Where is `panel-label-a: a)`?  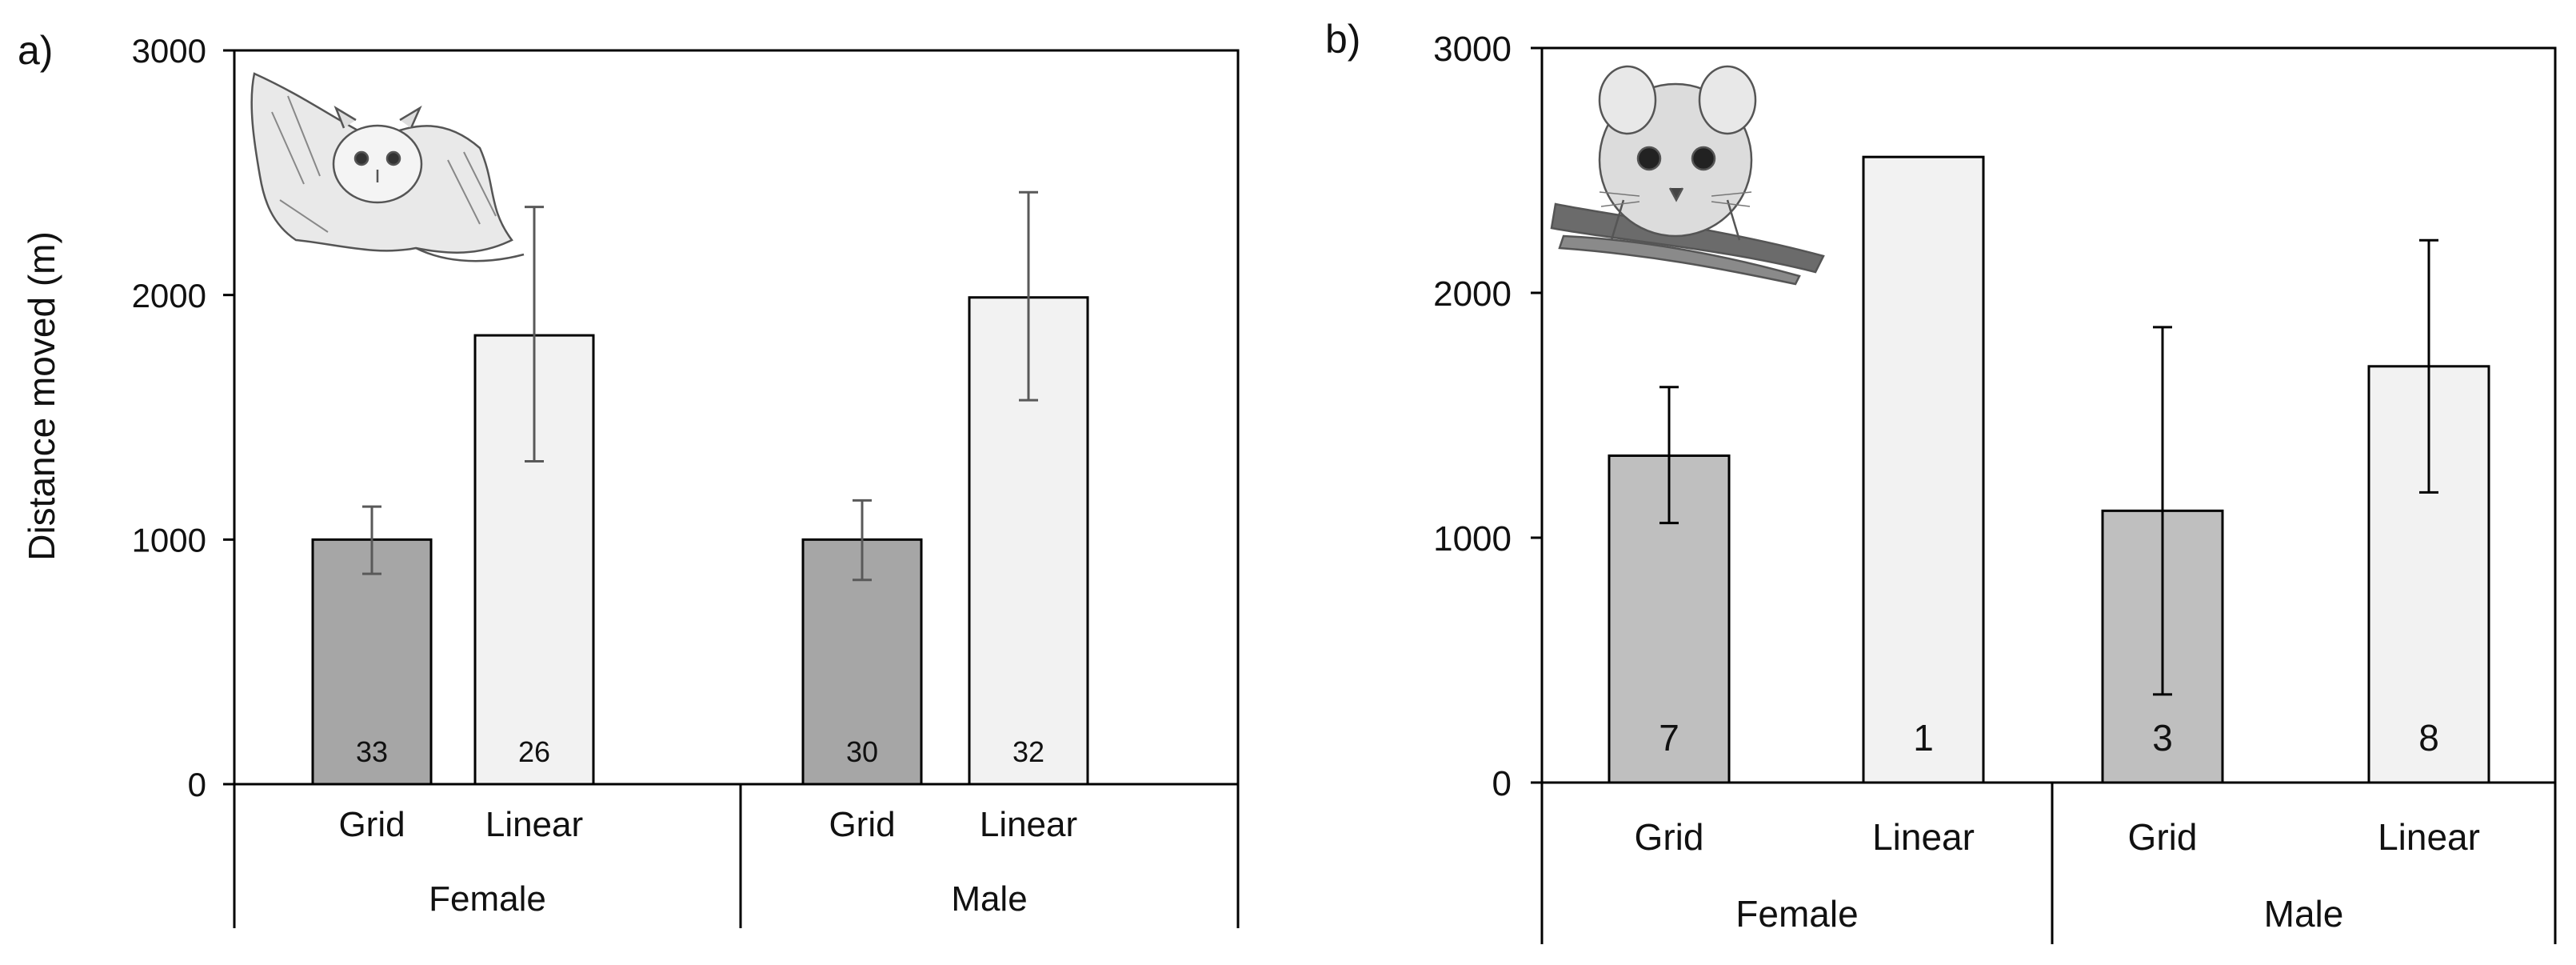
panel-label-a: a) is located at coordinates (35, 50).